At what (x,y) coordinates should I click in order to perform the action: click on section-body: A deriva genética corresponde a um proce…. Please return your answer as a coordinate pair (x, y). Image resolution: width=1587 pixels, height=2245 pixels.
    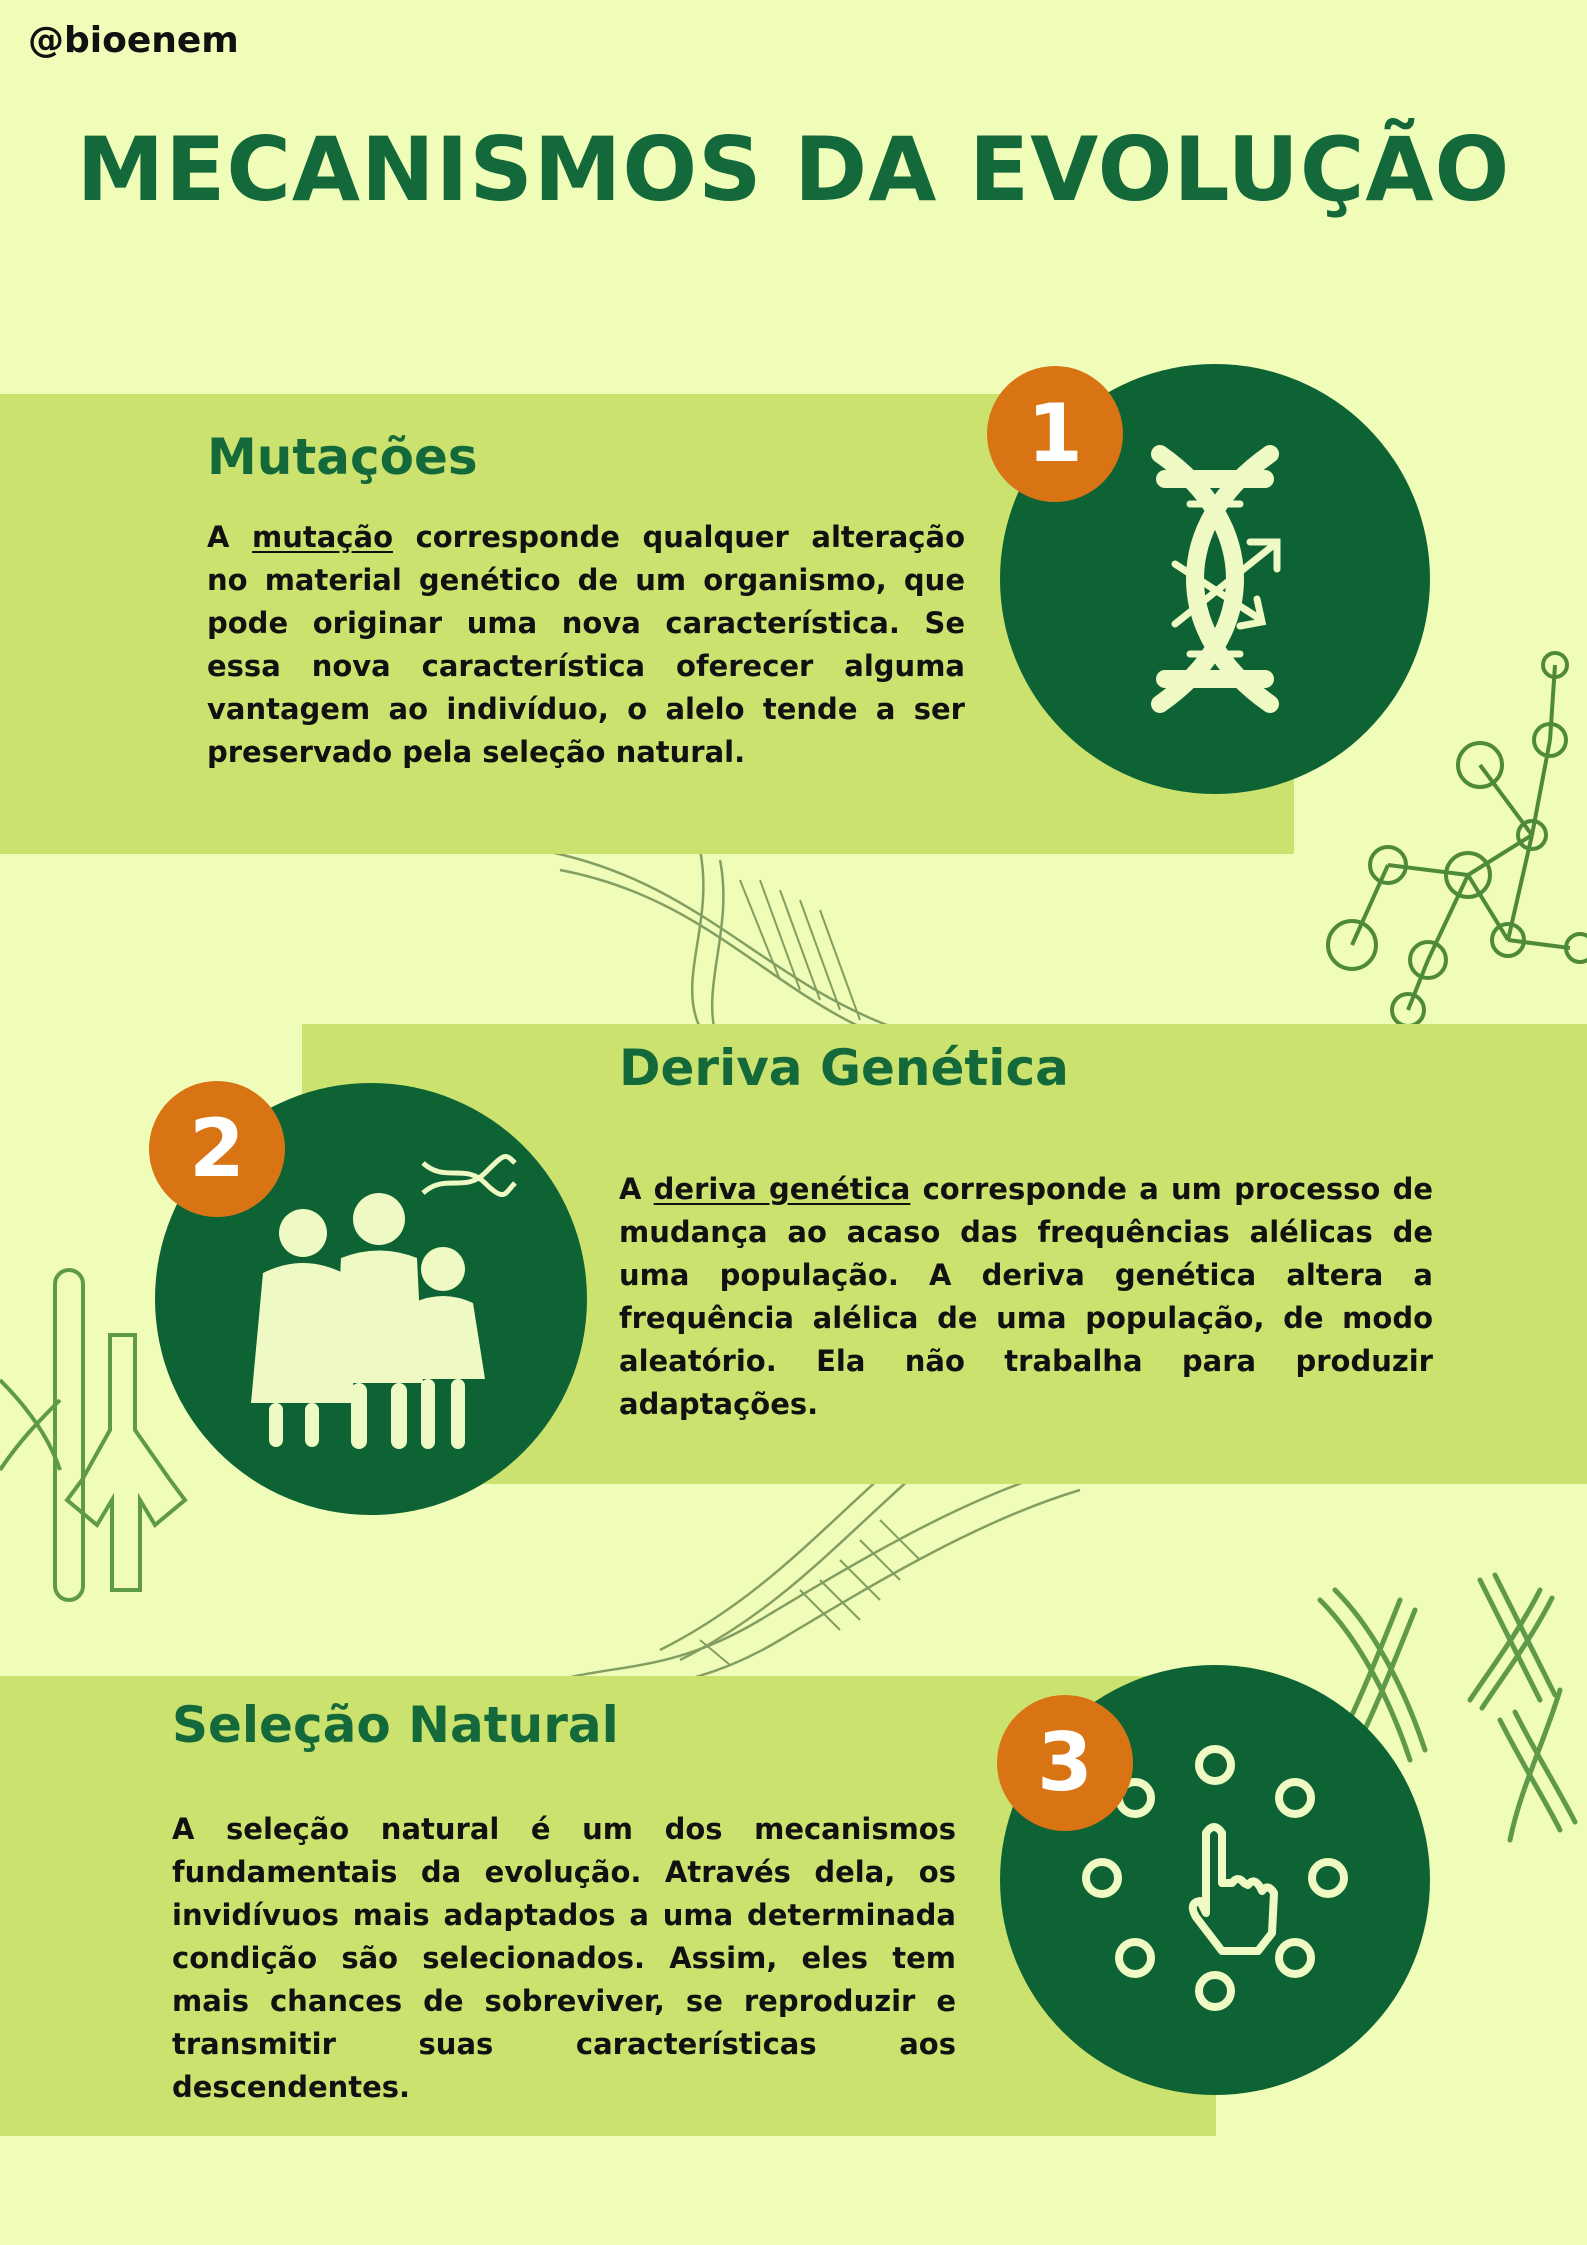
    Looking at the image, I should click on (1026, 1297).